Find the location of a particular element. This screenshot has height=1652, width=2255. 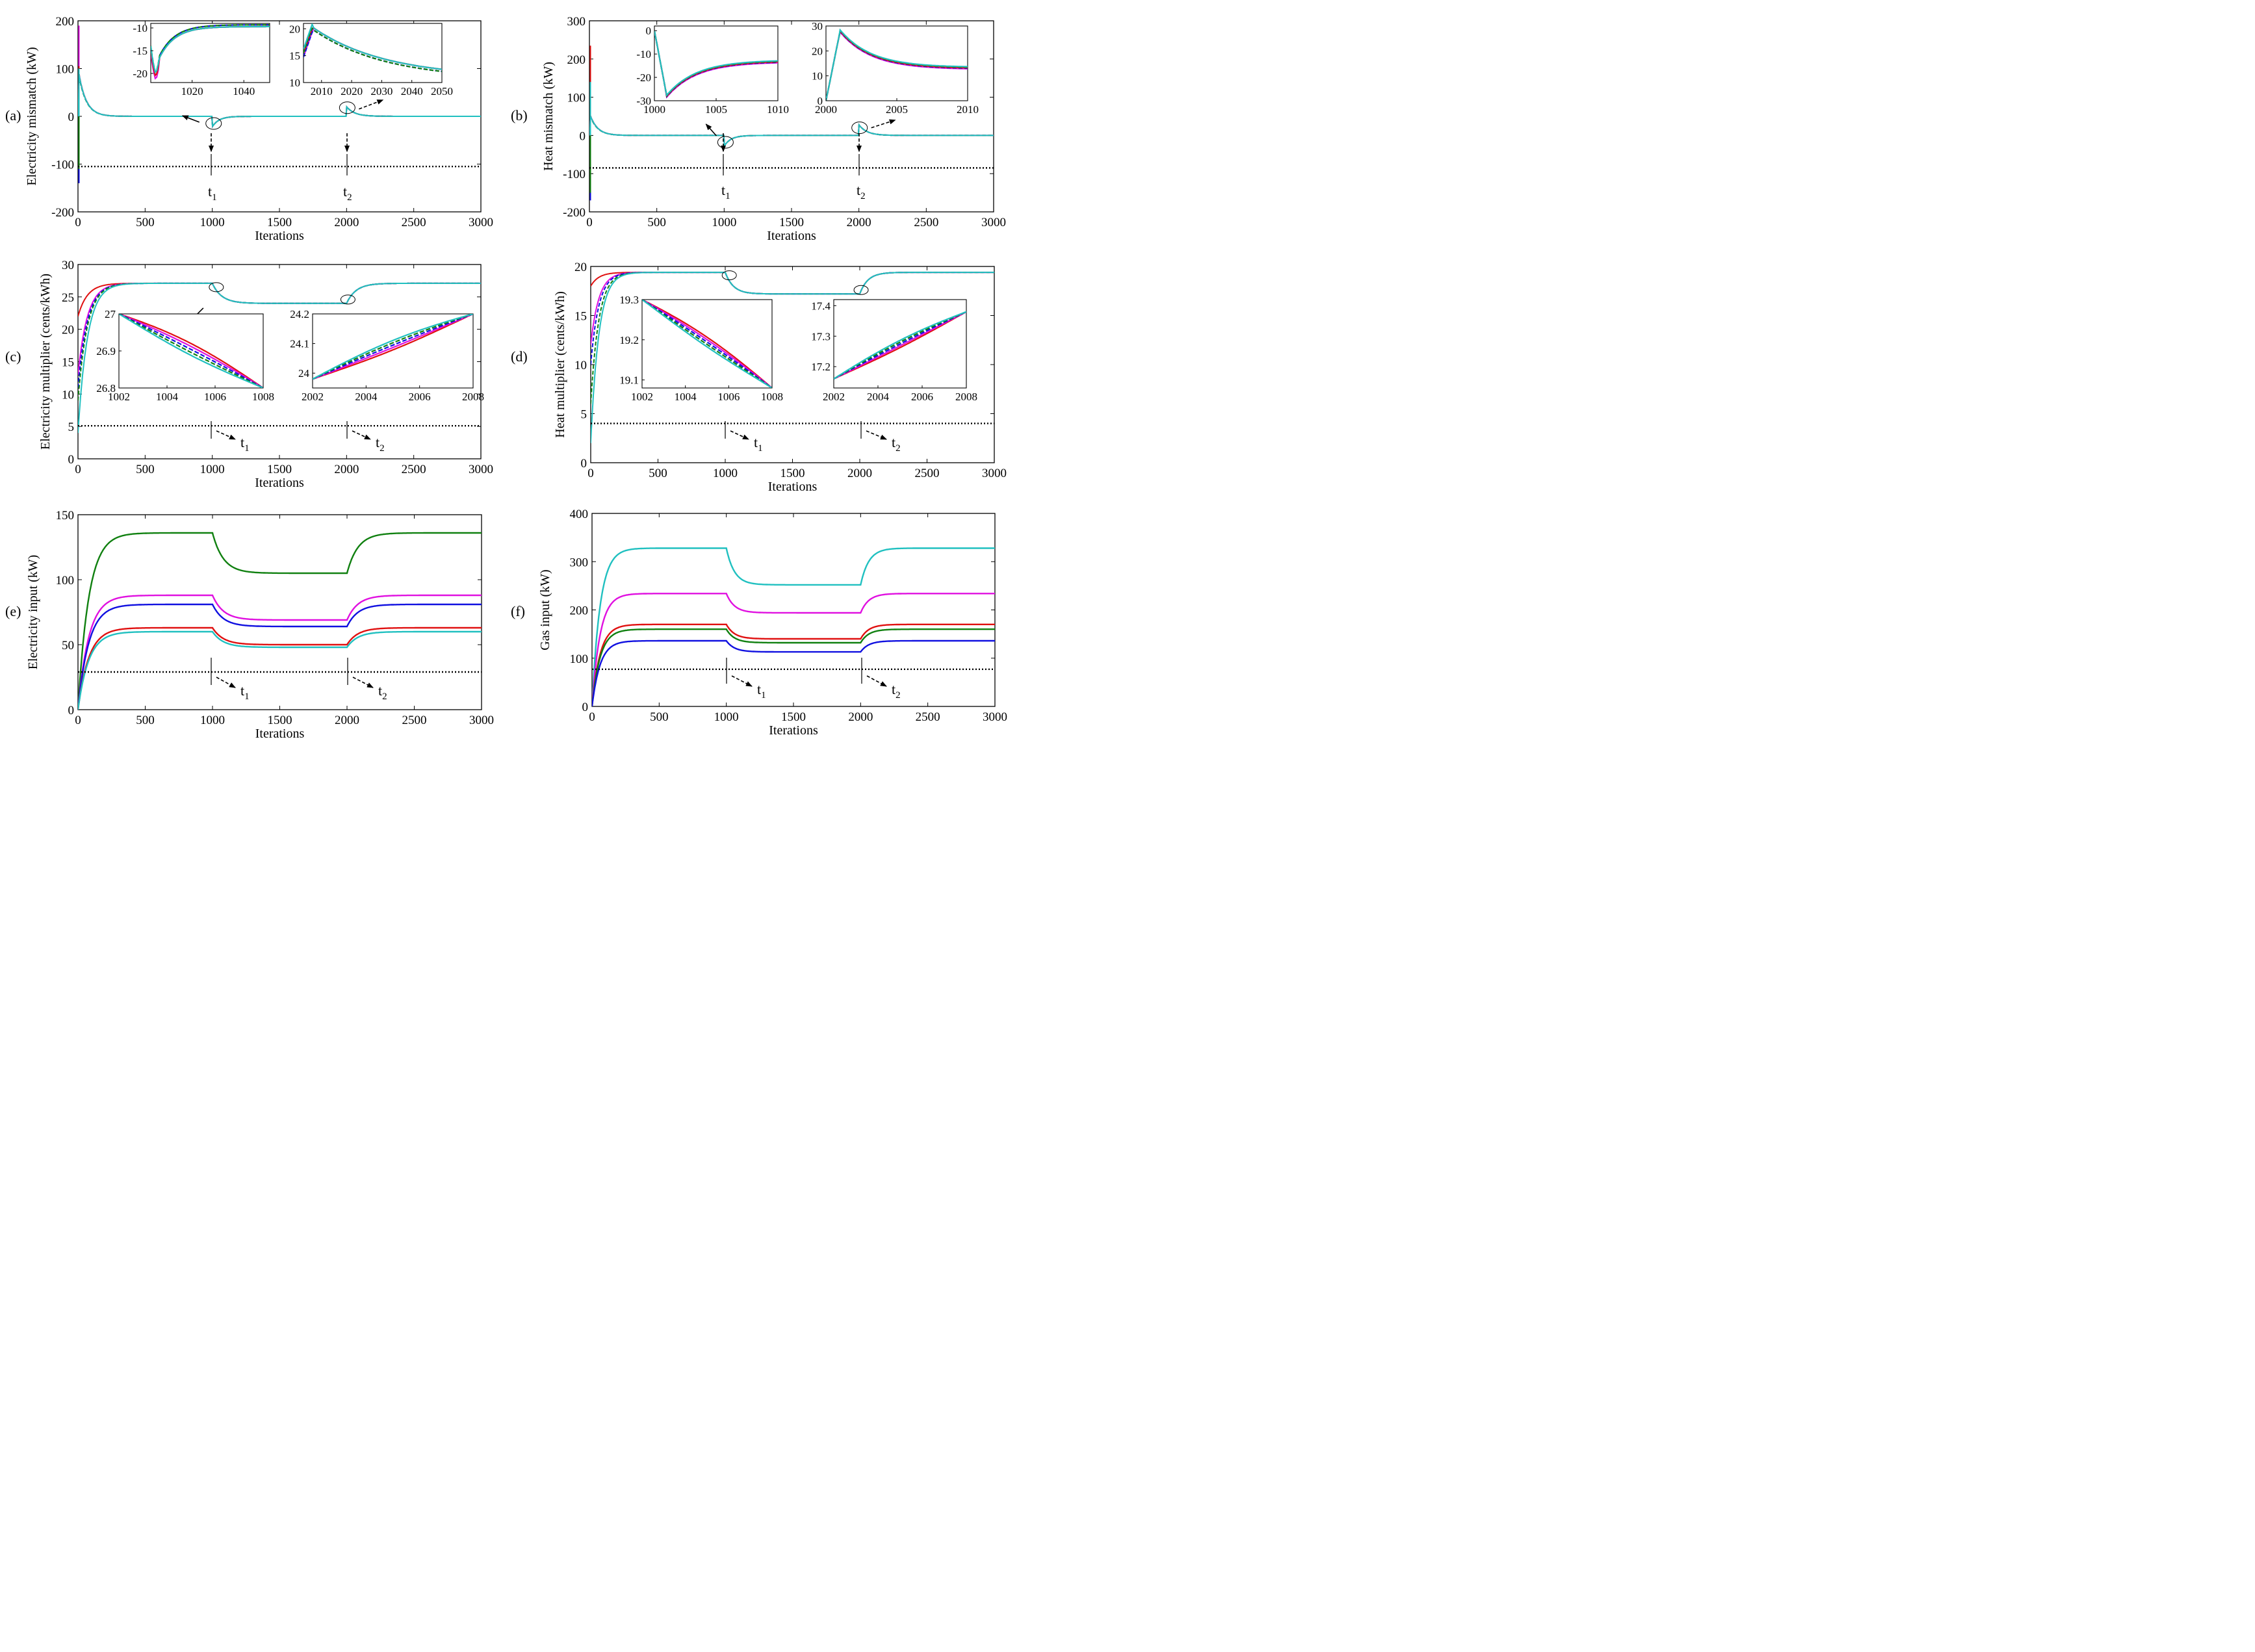

inset-y-tick-label: 17.4 is located at coordinates (821, 306).